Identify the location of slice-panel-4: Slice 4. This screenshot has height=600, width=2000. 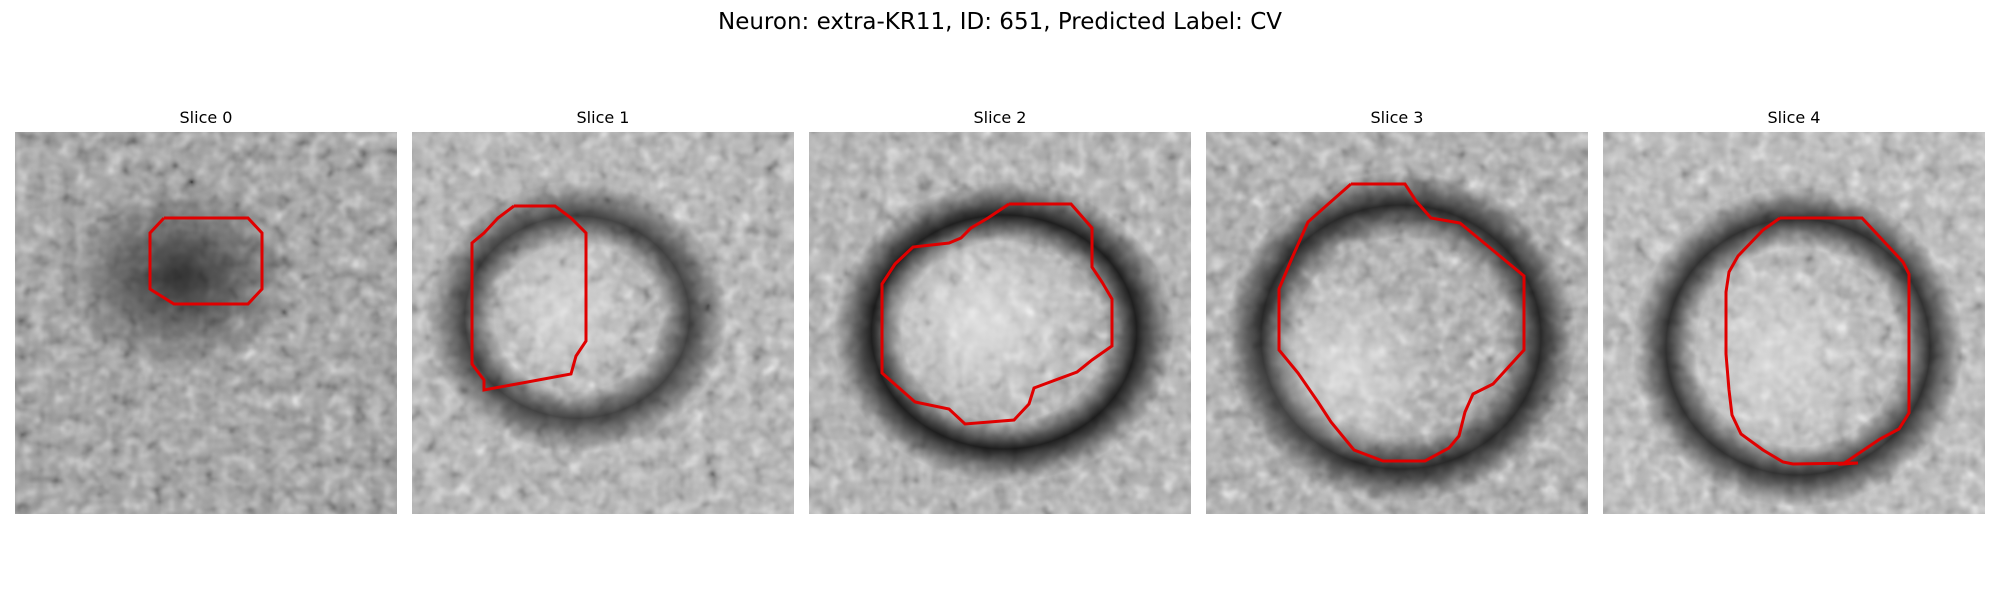
(1794, 310).